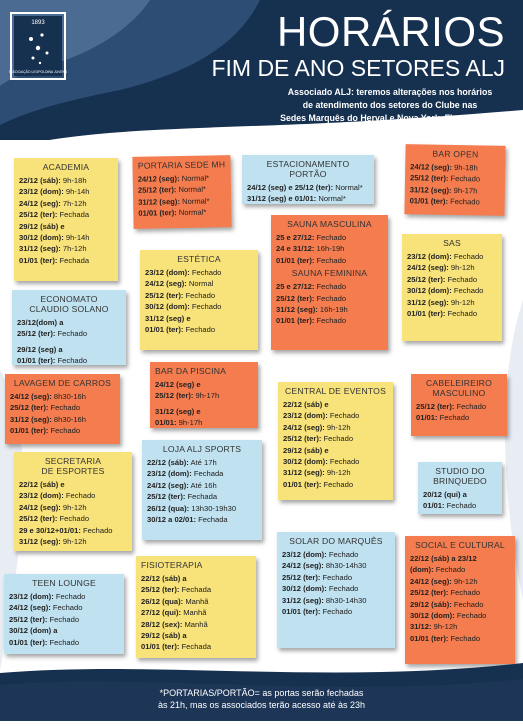  Describe the element at coordinates (196, 607) in the screenshot. I see `note-fisioterapia: FISIOTERAPIA 22/12 (sáb) a 25/12 (ter)` at that location.